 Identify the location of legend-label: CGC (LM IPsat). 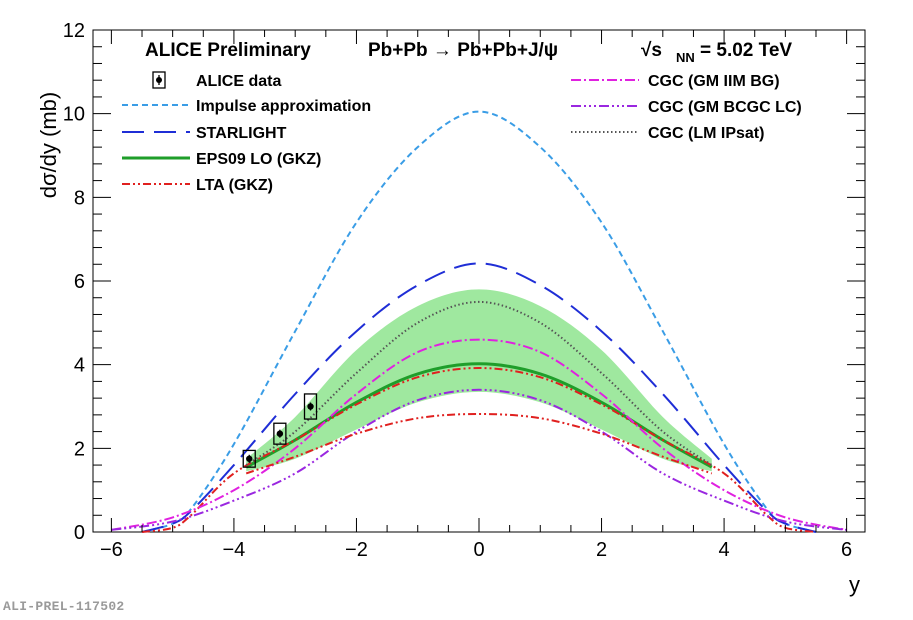
(706, 133).